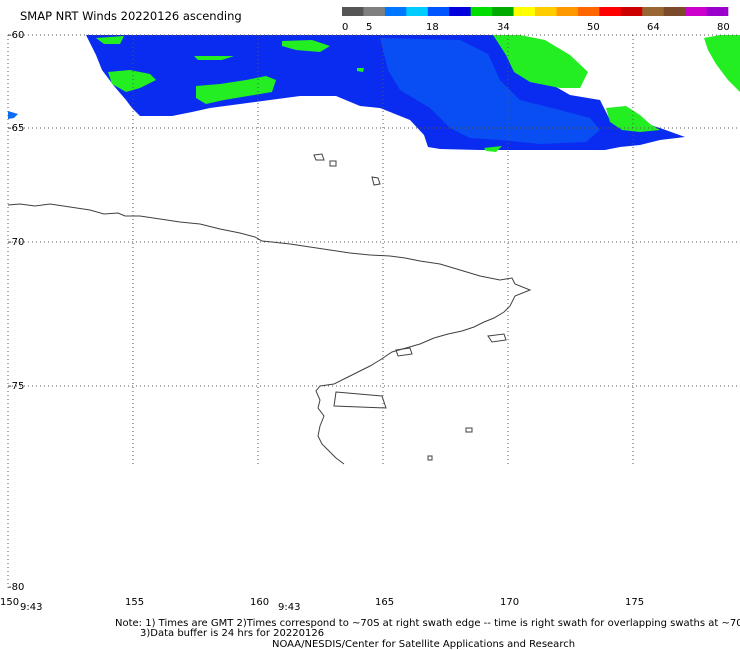 This screenshot has height=650, width=740. Describe the element at coordinates (503, 27) in the screenshot. I see `colorbar-label: 34` at that location.